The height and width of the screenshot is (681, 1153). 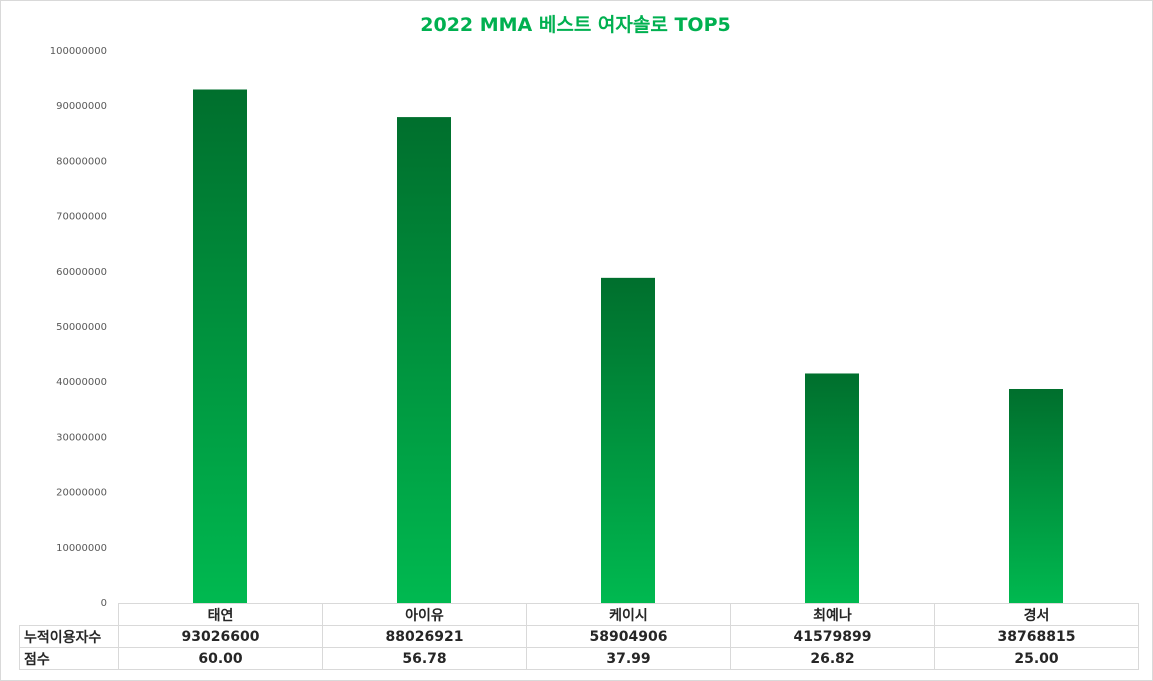 I want to click on table-cell: 88026921, so click(x=424, y=636).